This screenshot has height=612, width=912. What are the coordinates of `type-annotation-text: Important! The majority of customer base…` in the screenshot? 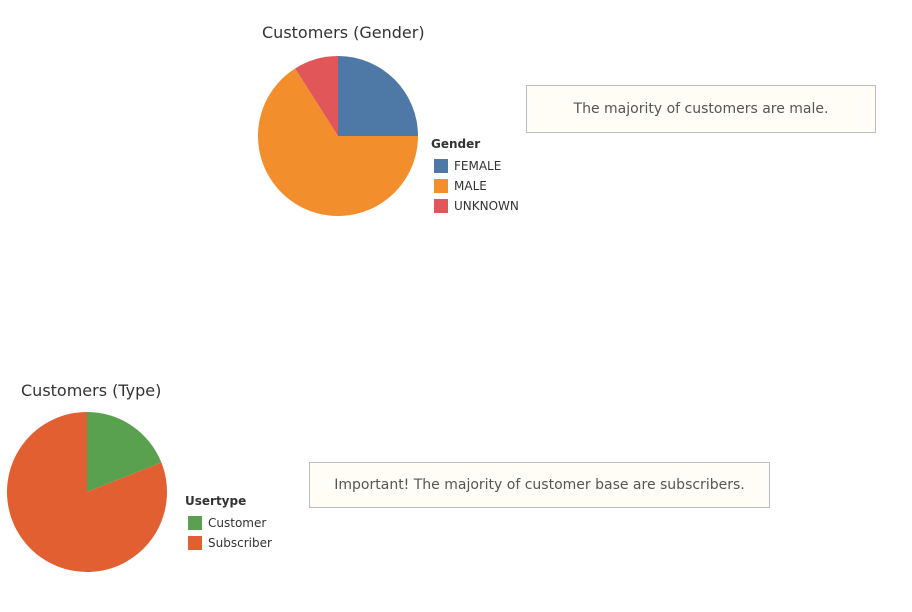 It's located at (539, 485).